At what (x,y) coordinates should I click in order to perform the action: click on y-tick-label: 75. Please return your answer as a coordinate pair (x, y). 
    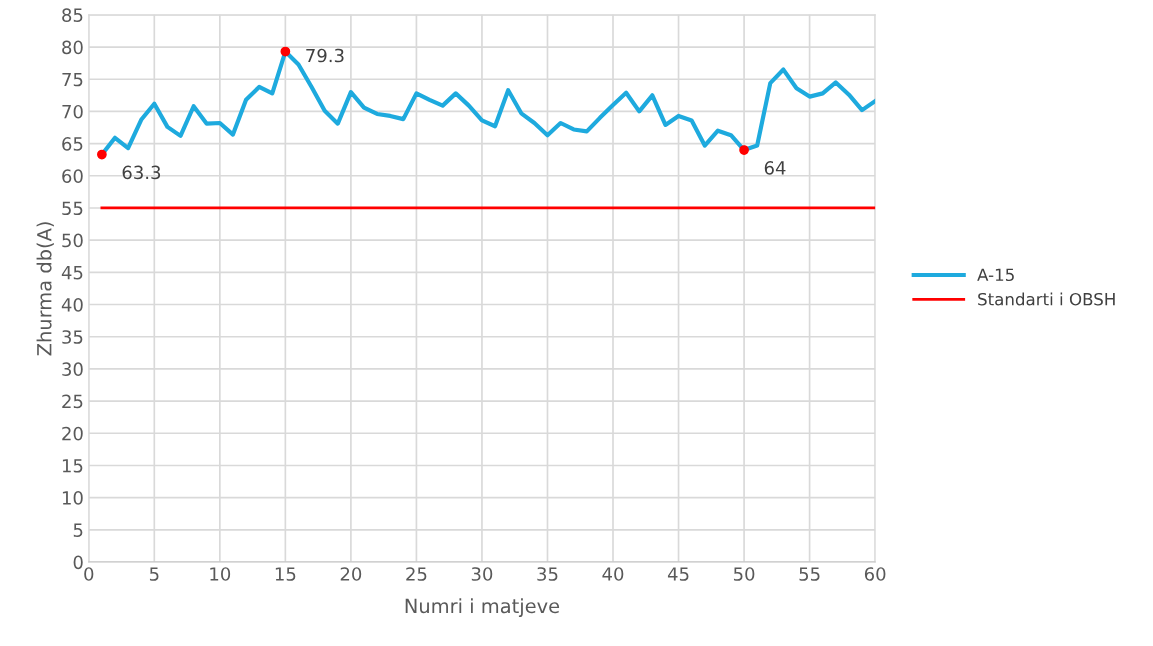
    Looking at the image, I should click on (72, 79).